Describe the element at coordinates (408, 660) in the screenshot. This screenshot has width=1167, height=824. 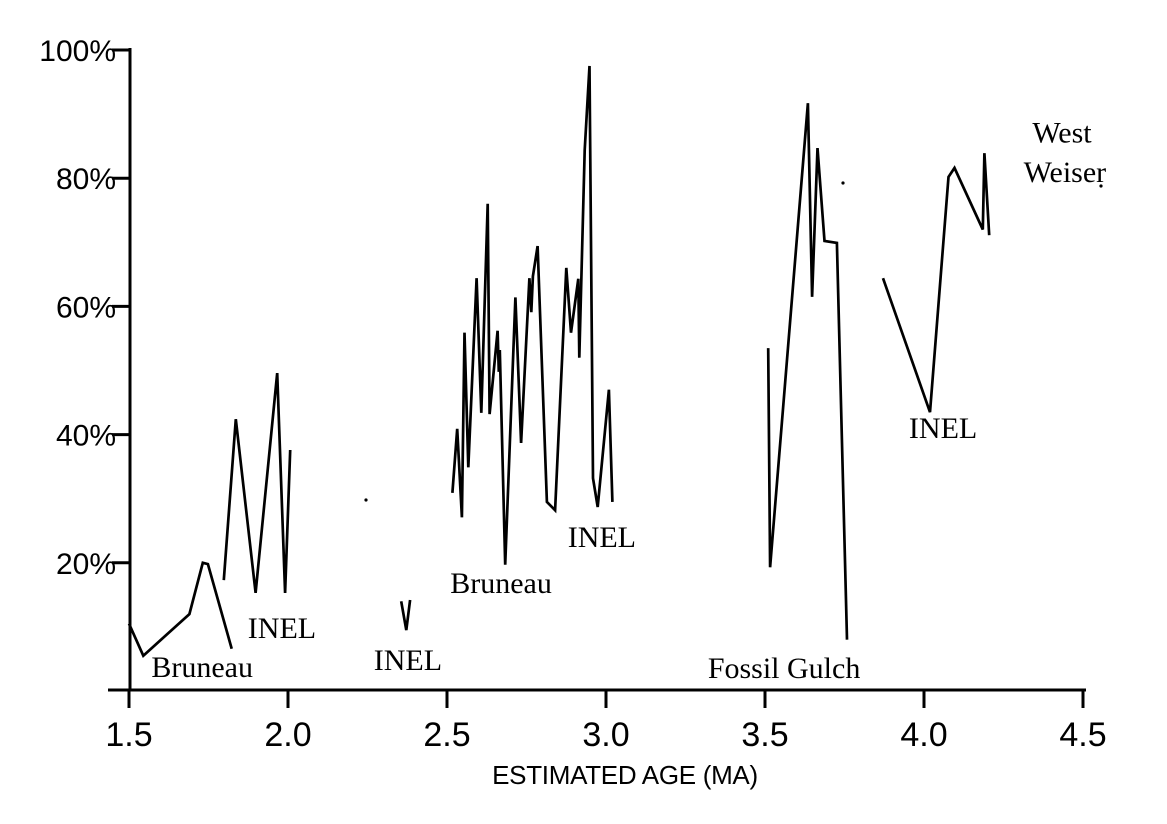
I see `label-inel-2: INEL` at that location.